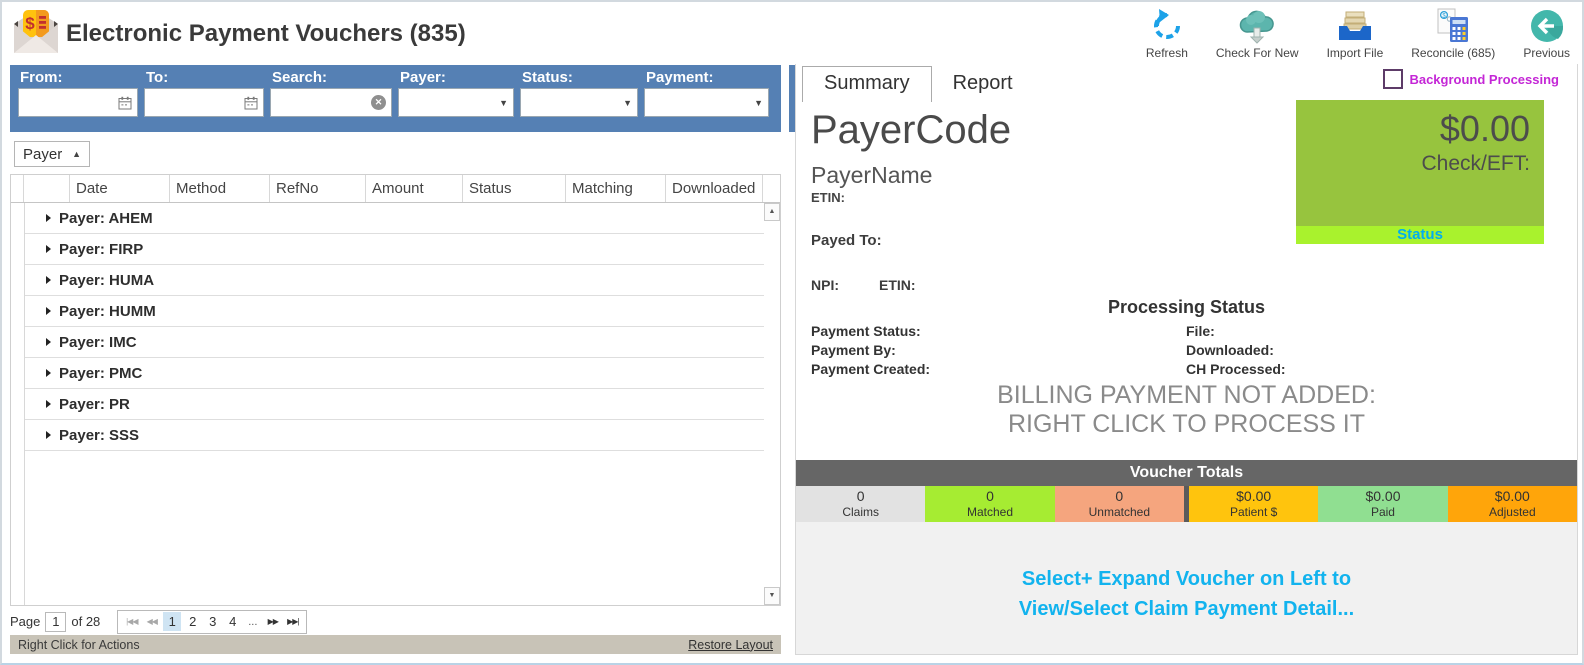 The image size is (1584, 665). I want to click on cloud-download-icon, so click(1257, 26).